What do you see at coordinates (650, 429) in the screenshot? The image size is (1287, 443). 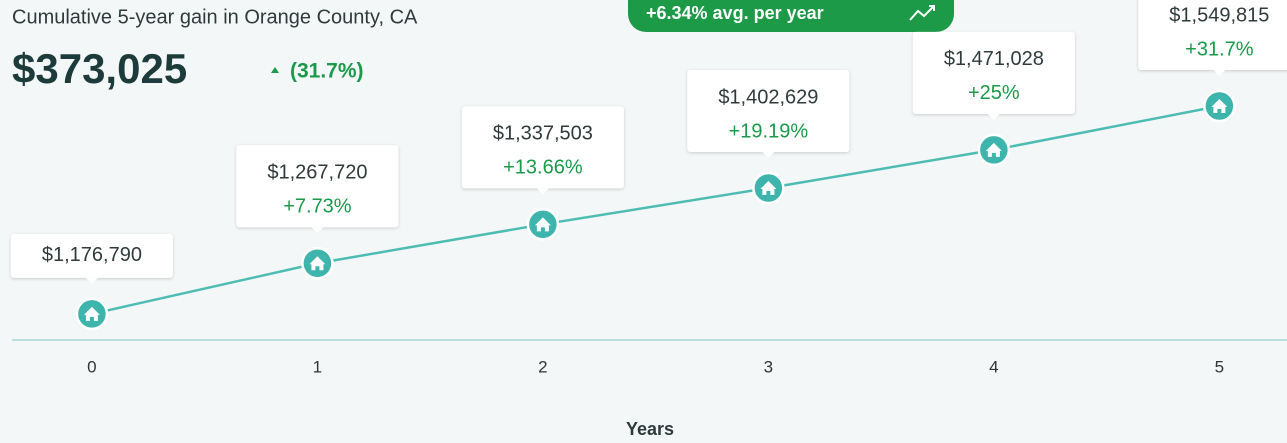 I see `x-axis-label: Years` at bounding box center [650, 429].